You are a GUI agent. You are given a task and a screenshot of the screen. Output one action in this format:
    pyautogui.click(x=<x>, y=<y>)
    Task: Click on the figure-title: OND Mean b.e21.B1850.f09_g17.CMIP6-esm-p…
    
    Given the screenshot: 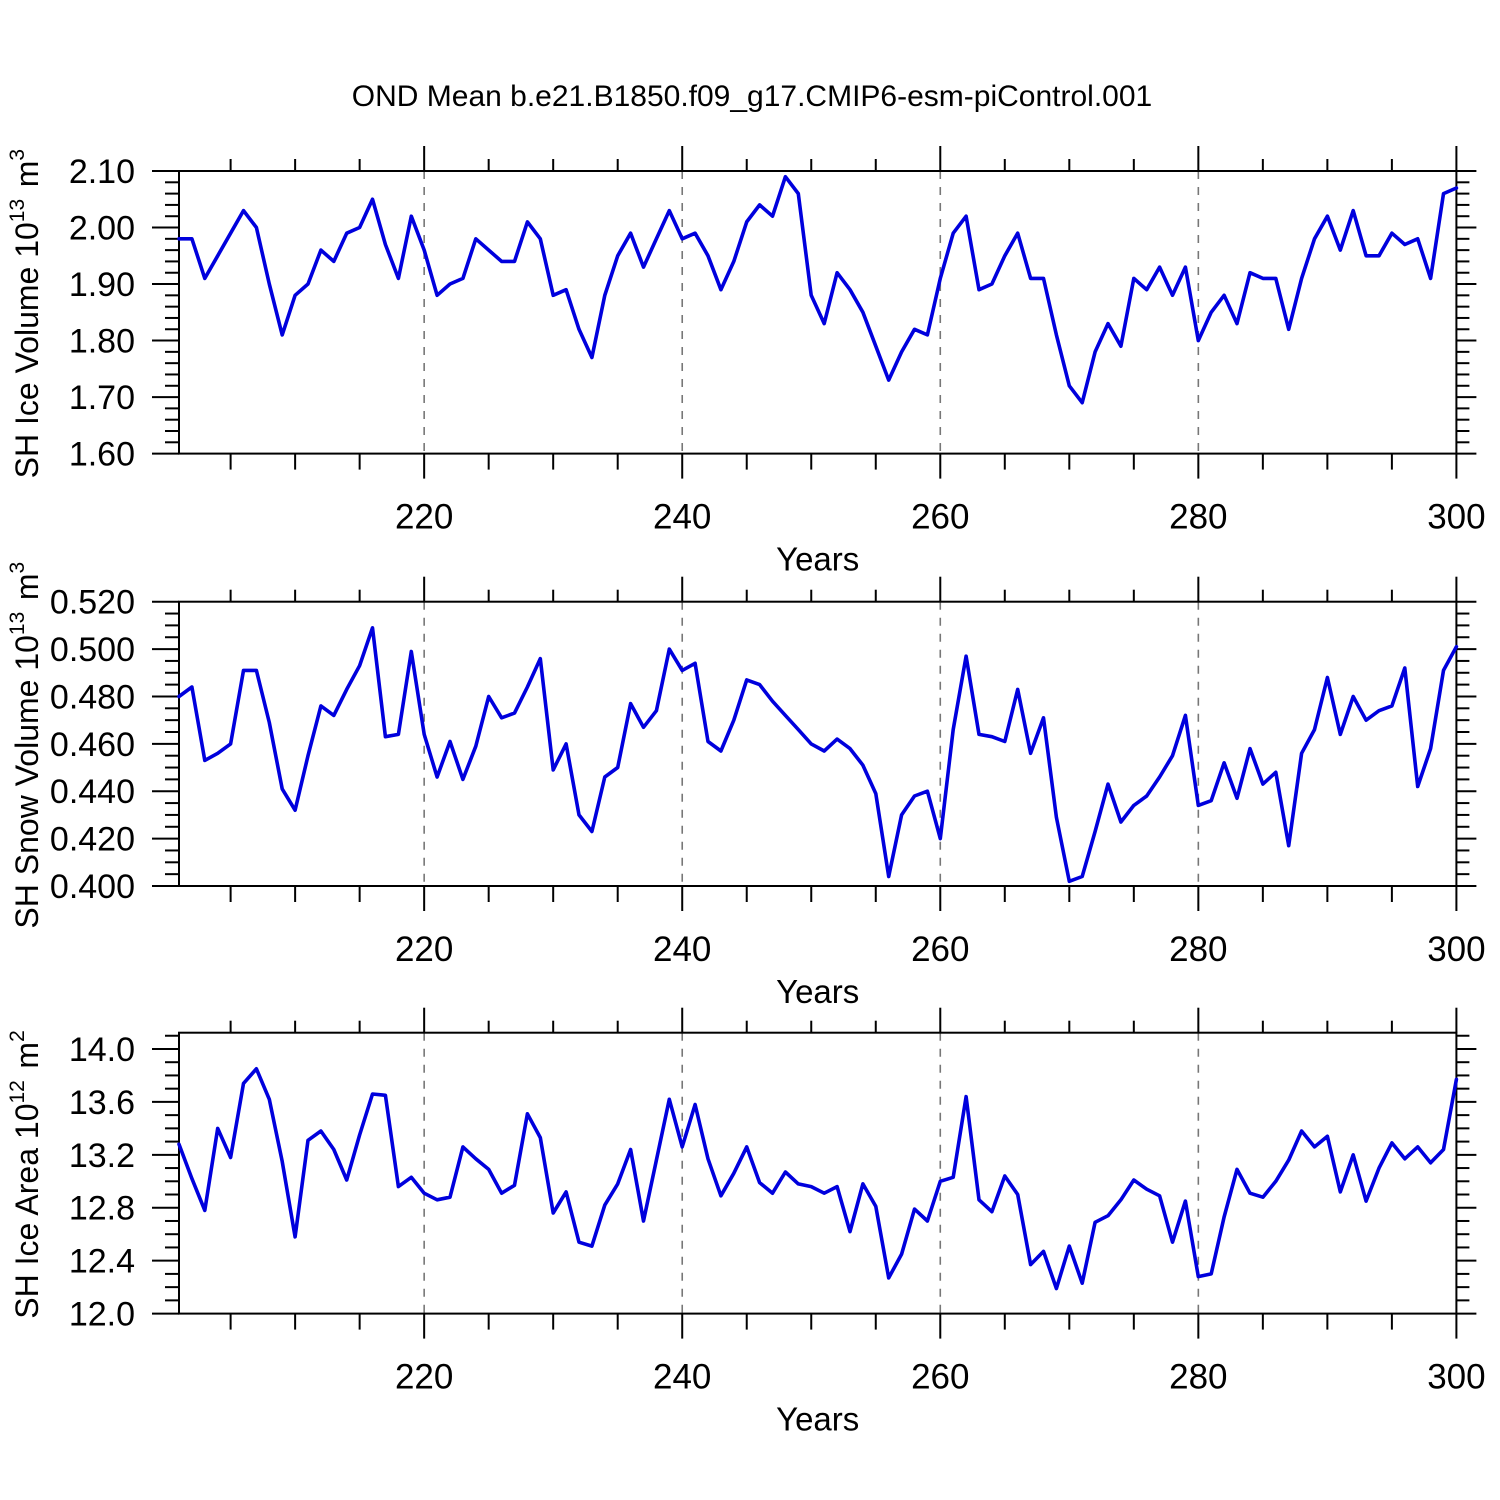 What is the action you would take?
    pyautogui.click(x=752, y=96)
    